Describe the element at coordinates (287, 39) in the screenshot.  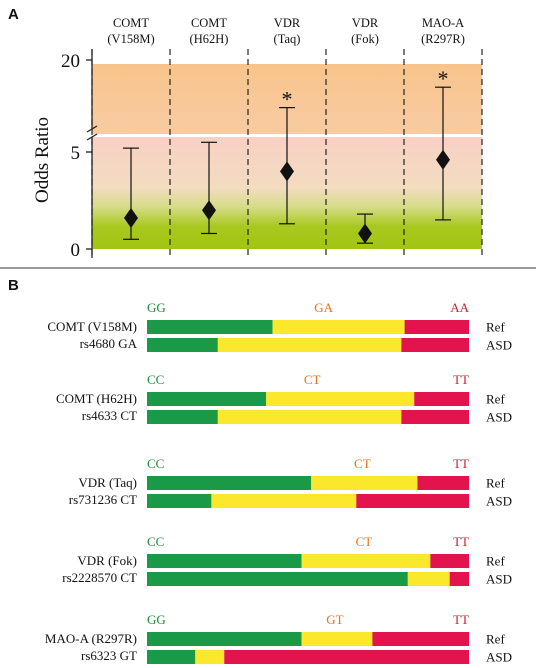
I see `category-subheader: (Taq)` at that location.